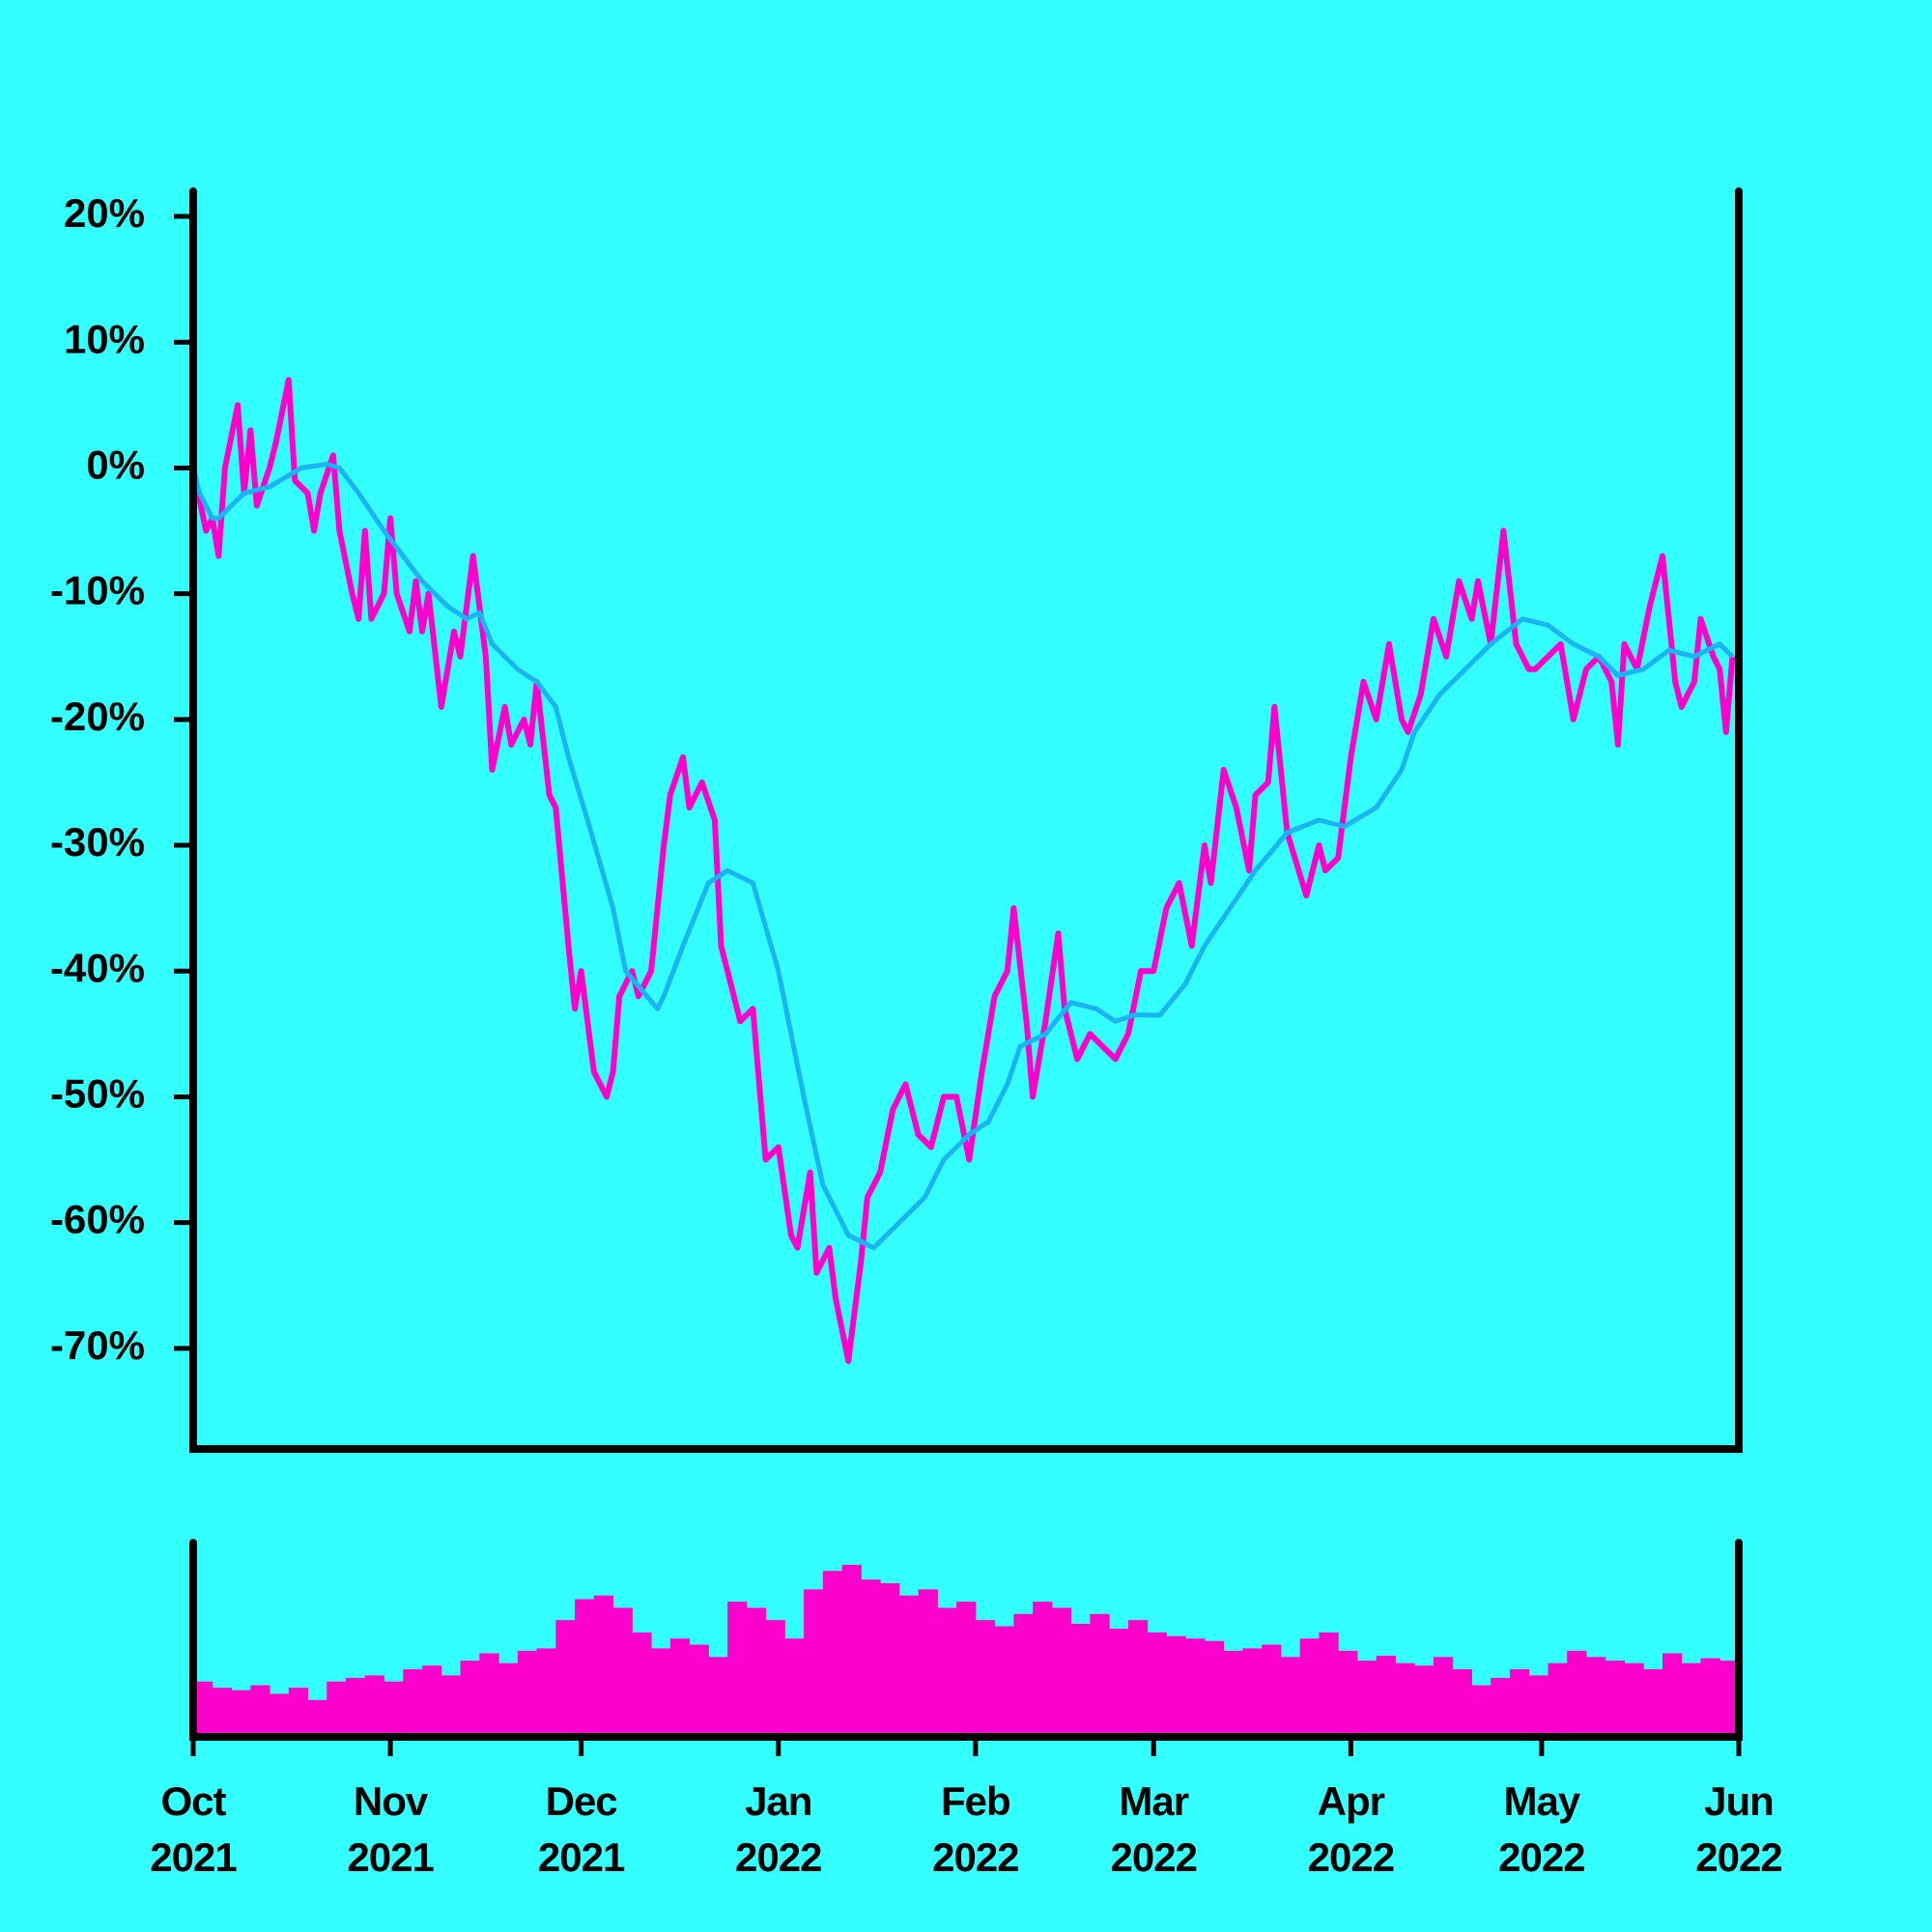  I want to click on axis-frame, so click(966, 1640).